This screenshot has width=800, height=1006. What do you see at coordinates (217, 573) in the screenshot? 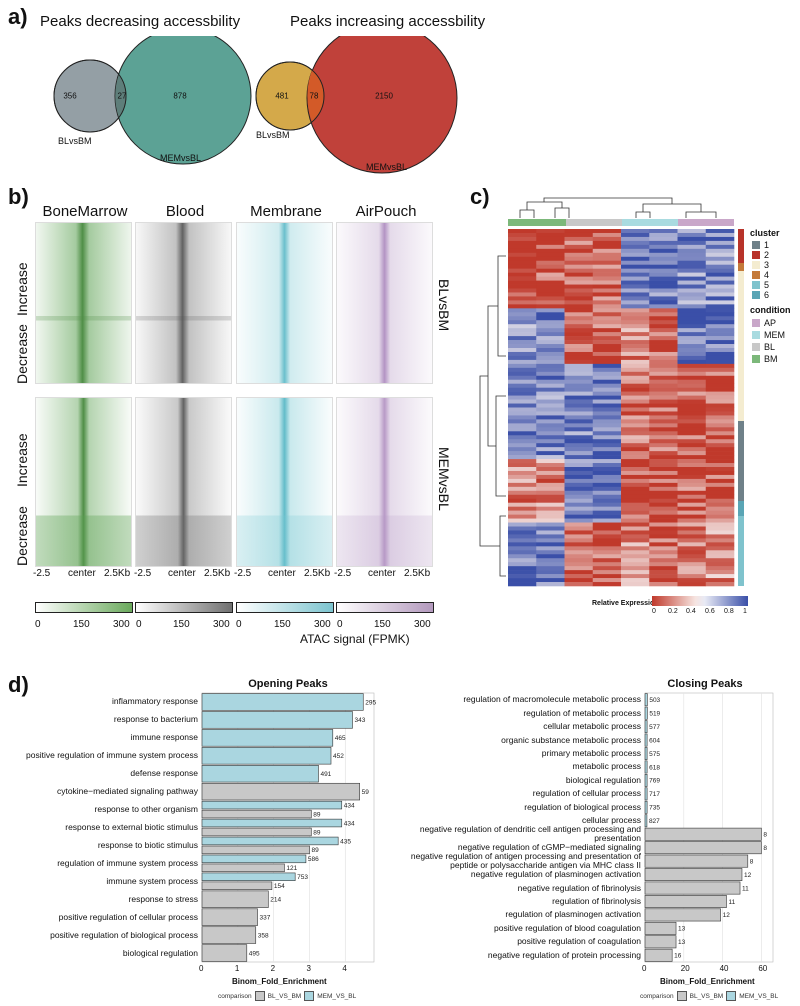
I see `xaxis-blood-right: 2.5Kb` at bounding box center [217, 573].